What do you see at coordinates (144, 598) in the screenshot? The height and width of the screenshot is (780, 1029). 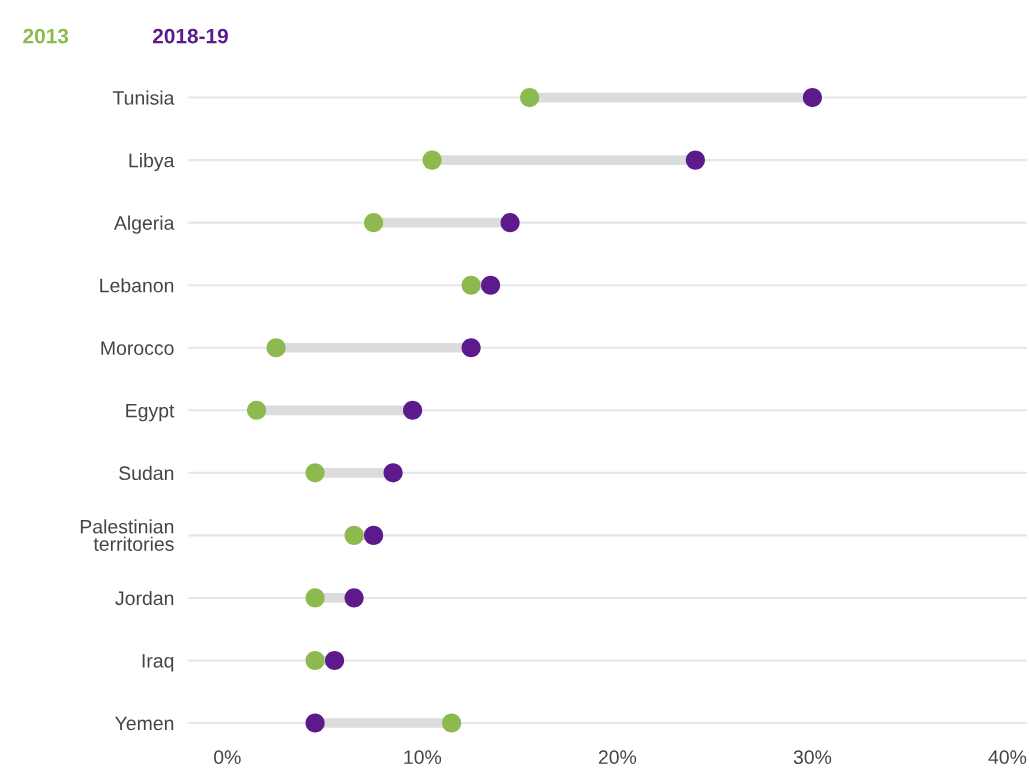 I see `y-tick-label: Jordan` at bounding box center [144, 598].